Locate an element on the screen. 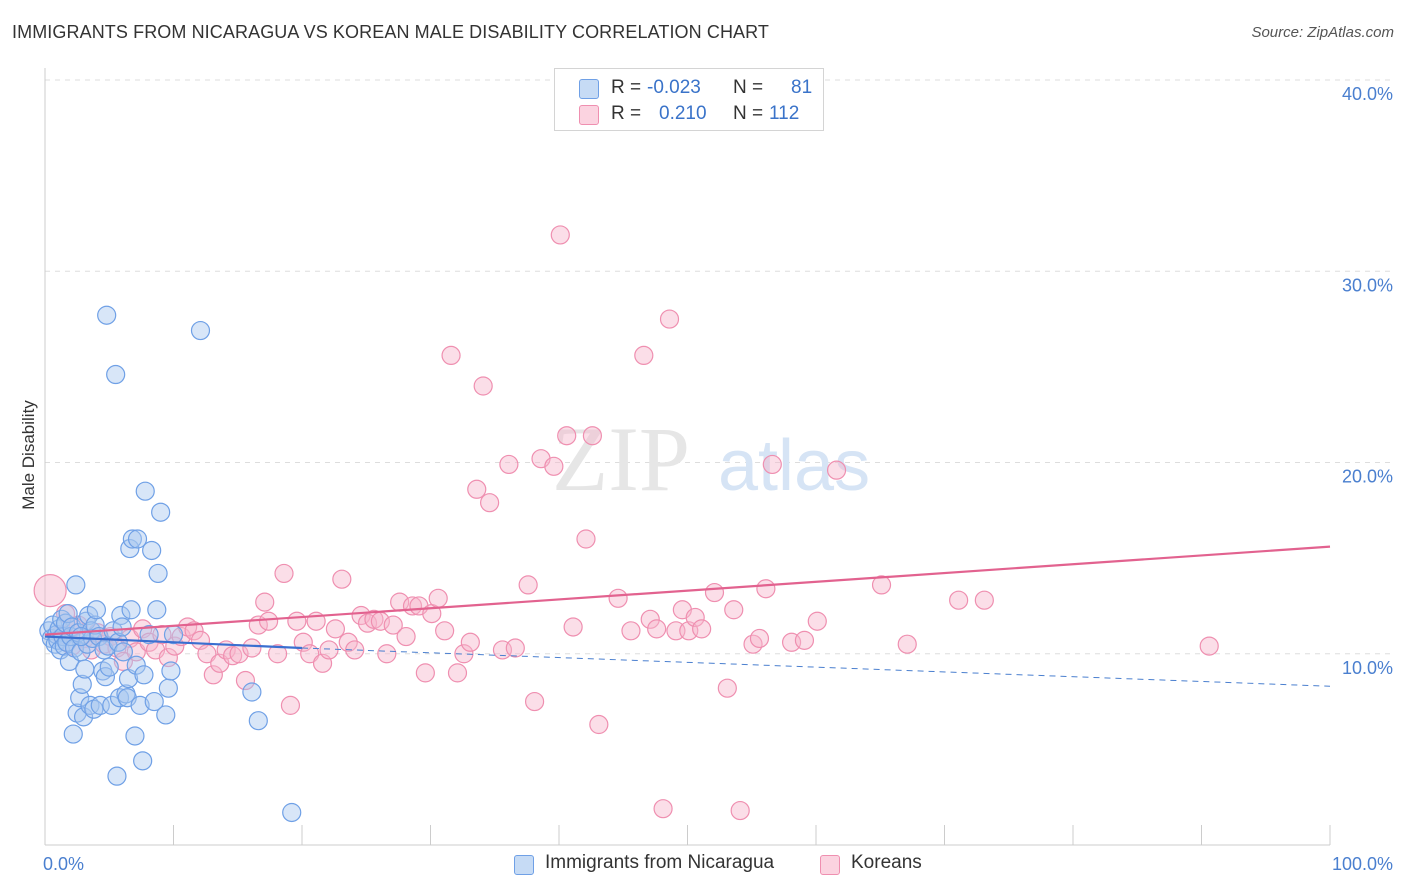 This screenshot has width=1406, height=892. legend-n-value: 112 is located at coordinates (784, 113).